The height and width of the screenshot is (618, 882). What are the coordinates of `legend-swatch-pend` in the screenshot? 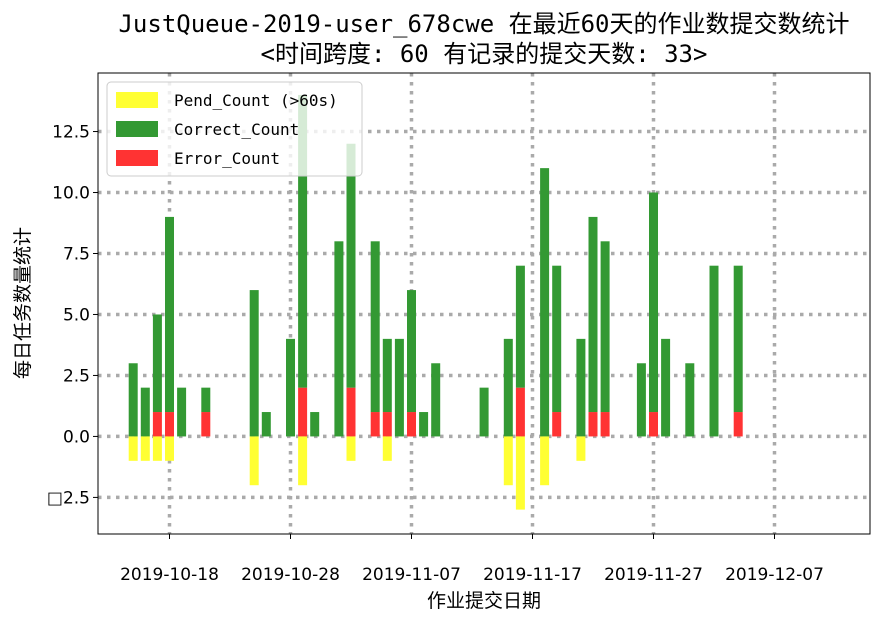 It's located at (137, 100).